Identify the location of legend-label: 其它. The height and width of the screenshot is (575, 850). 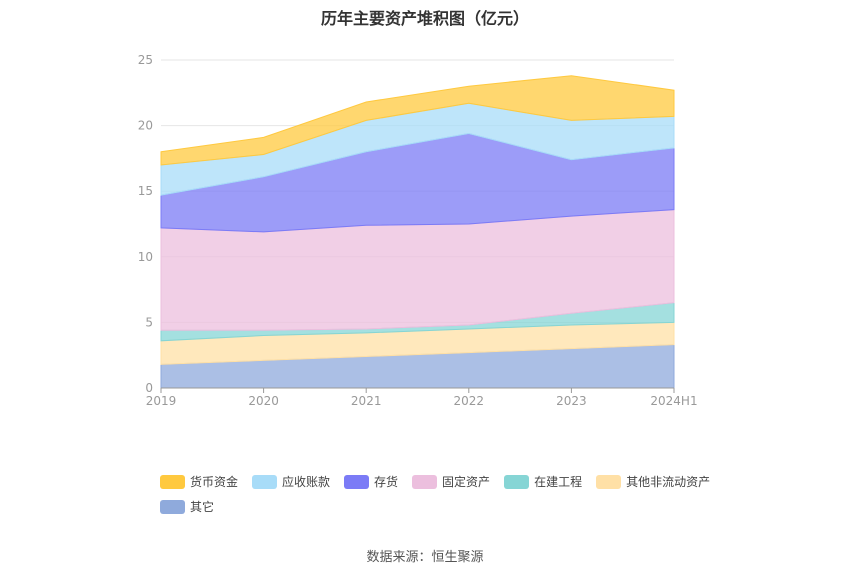
(202, 507).